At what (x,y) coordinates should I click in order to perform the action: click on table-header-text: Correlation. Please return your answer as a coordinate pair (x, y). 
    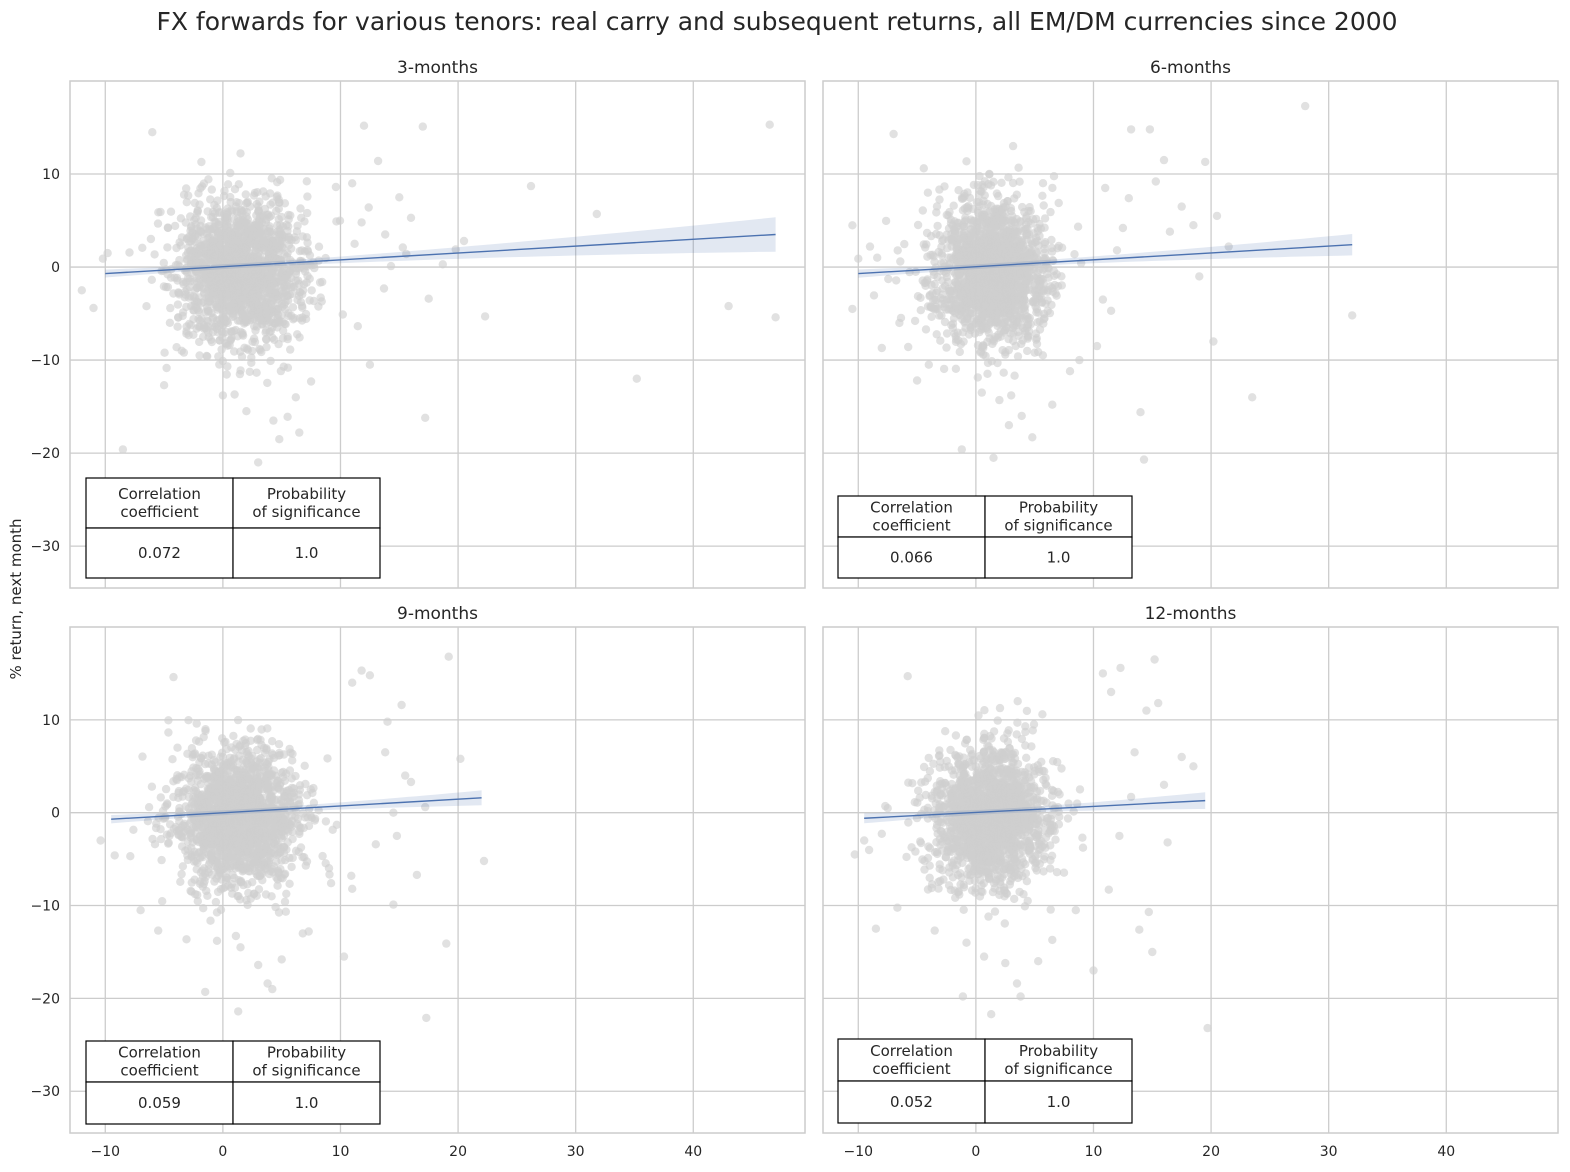
    Looking at the image, I should click on (911, 508).